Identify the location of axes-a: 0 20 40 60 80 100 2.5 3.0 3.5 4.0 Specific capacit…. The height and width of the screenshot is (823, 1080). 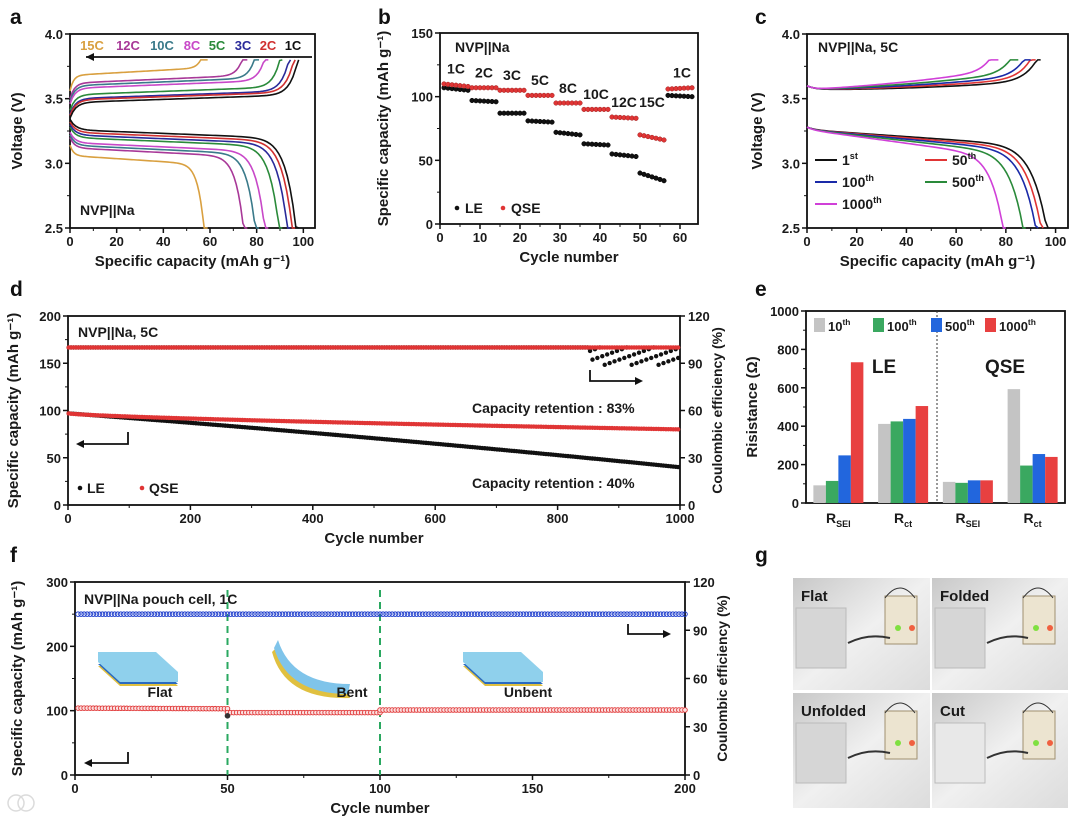
(162, 148).